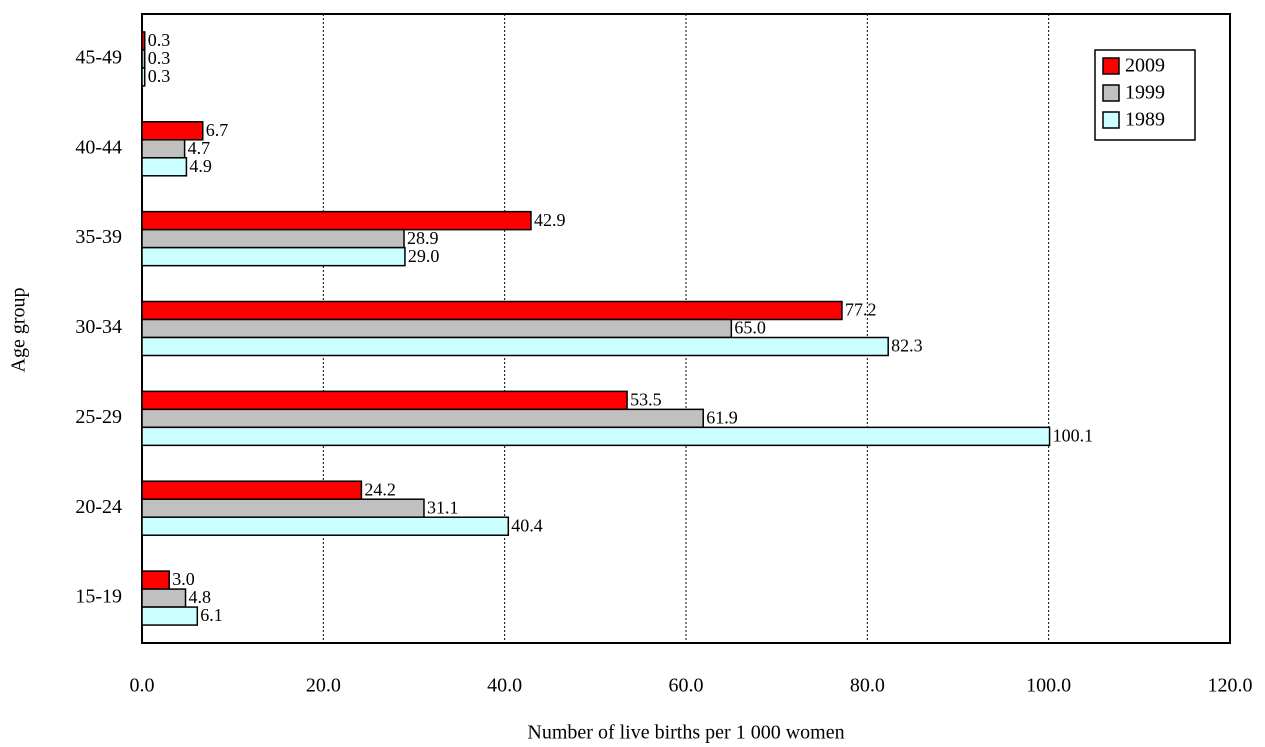 This screenshot has width=1265, height=747. Describe the element at coordinates (443, 507) in the screenshot. I see `value-label: 31.1` at that location.